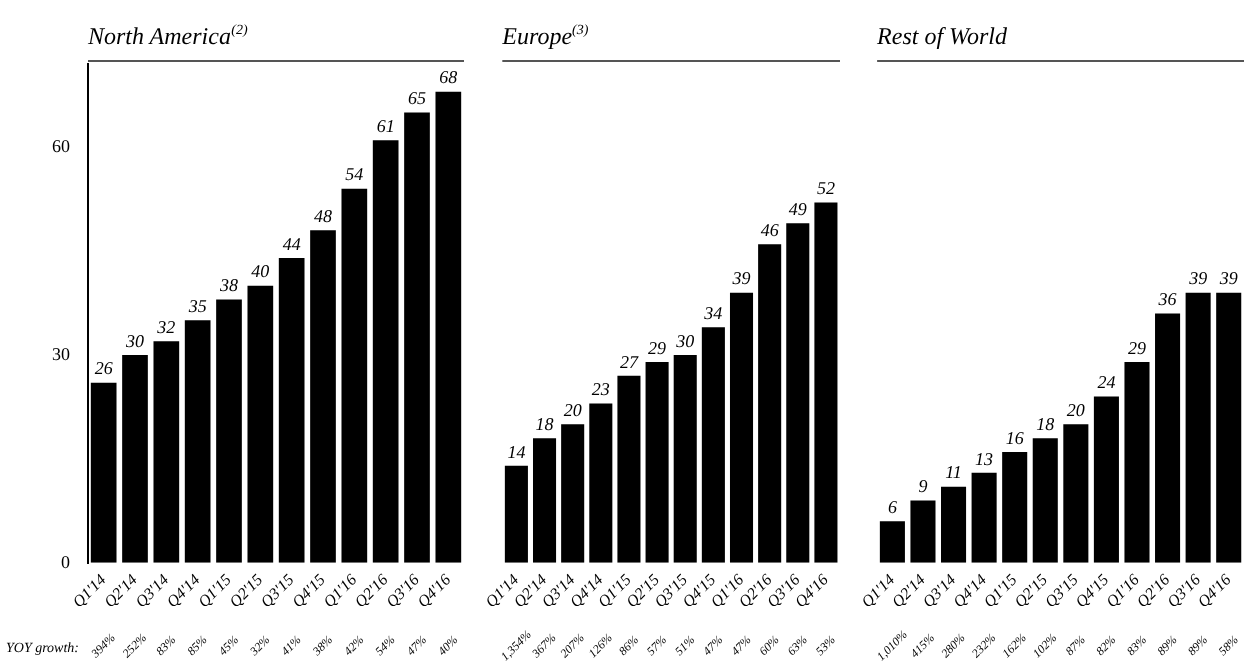 Image resolution: width=1260 pixels, height=664 pixels. I want to click on data-label: 26, so click(104, 368).